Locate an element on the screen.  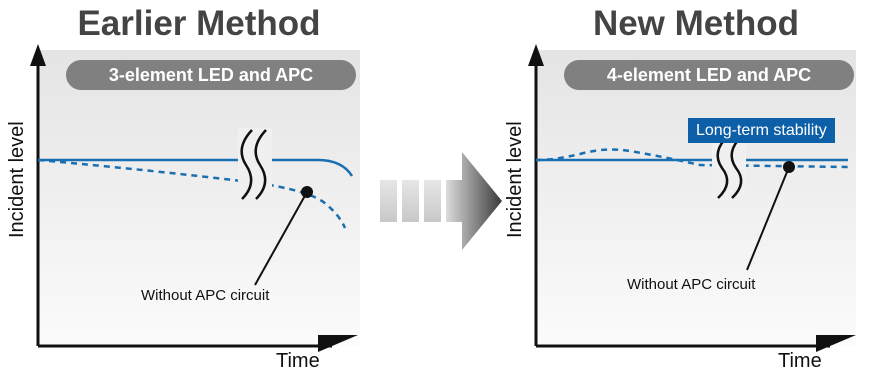
right-x-axis-arrow is located at coordinates (836, 343).